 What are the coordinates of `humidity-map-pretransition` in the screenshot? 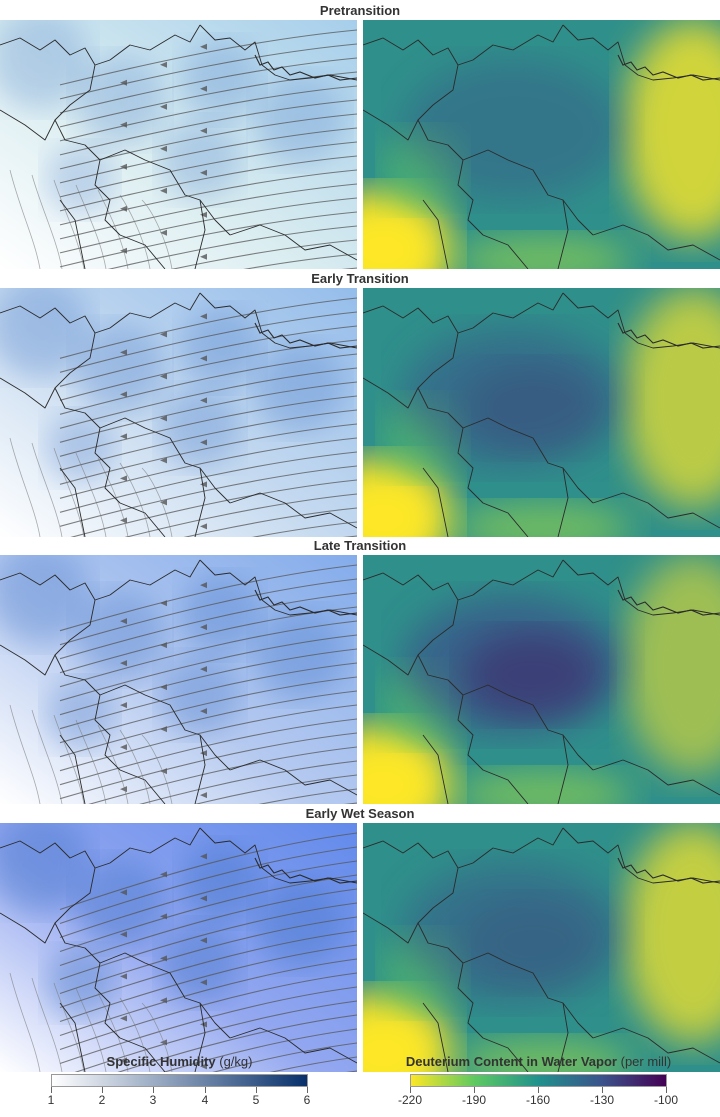 It's located at (178, 144).